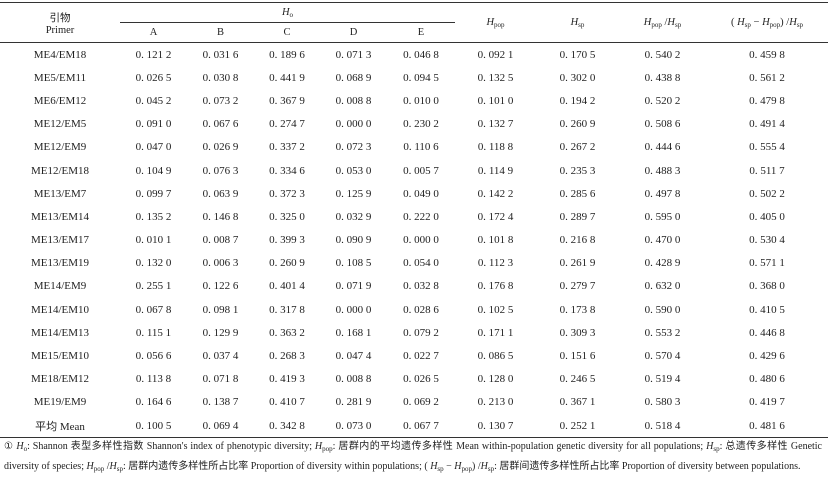 Image resolution: width=828 pixels, height=493 pixels. What do you see at coordinates (220, 193) in the screenshot?
I see `table-cell: 0. 063 9` at bounding box center [220, 193].